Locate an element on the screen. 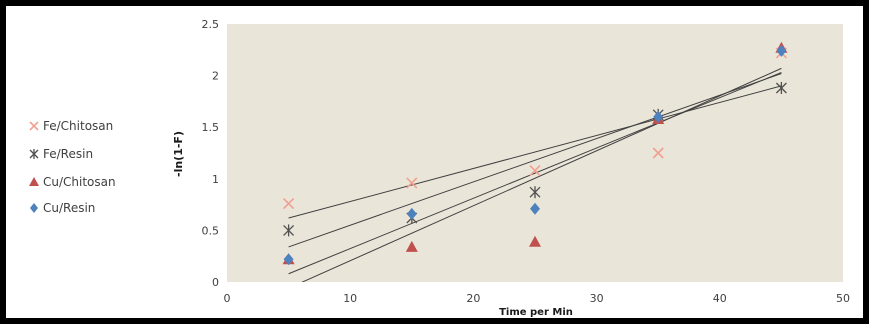 The image size is (869, 328). legend-marker-cu-chitosan is located at coordinates (34, 181).